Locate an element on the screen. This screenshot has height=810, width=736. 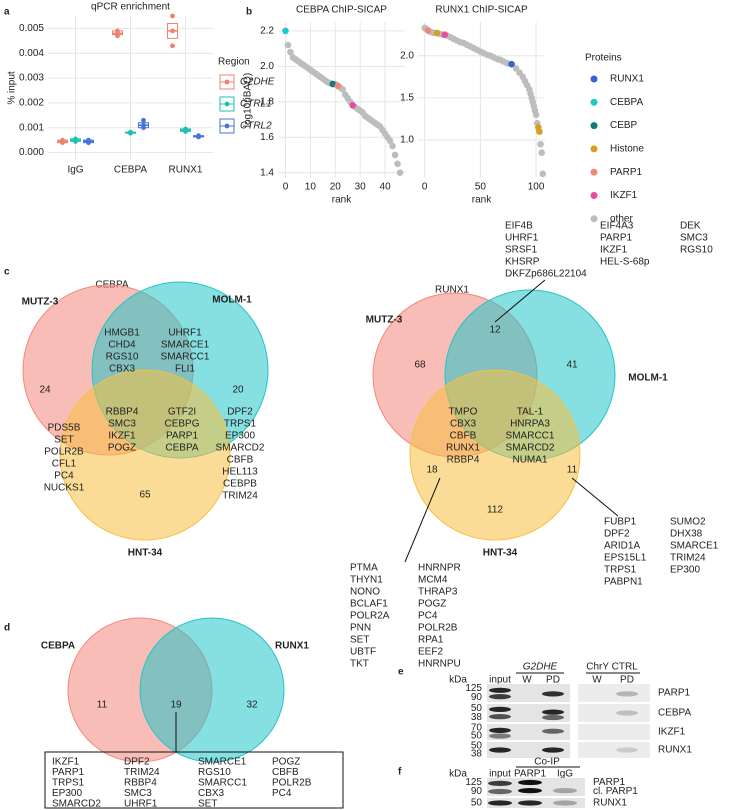
gene-label: TAL-1 is located at coordinates (530, 412).